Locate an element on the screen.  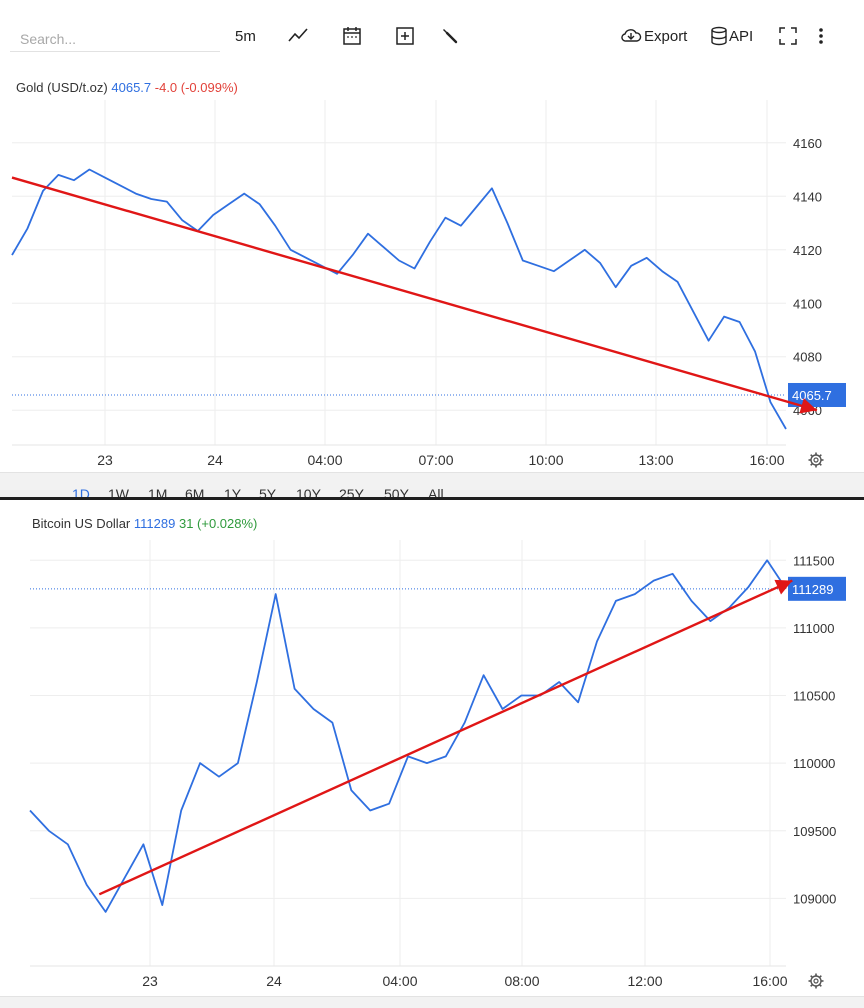
gold-legend-name: Gold (USD/t.oz) is located at coordinates (62, 87).